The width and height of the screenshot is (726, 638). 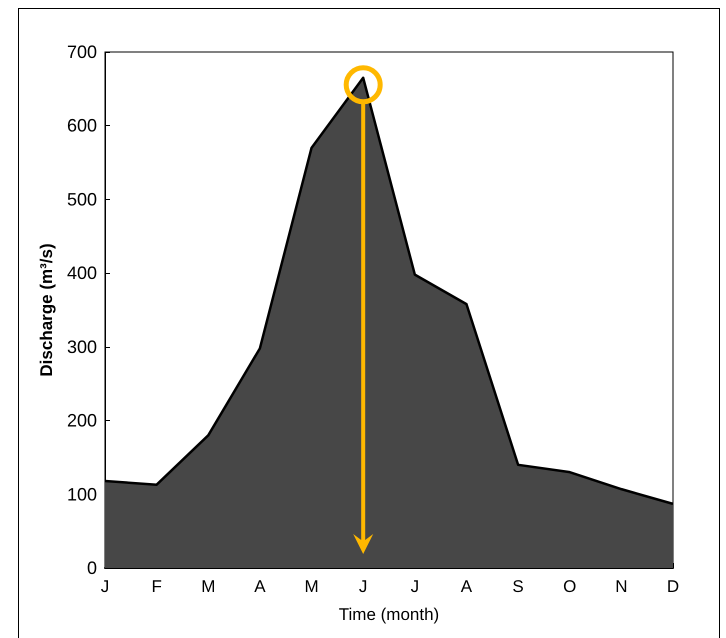 I want to click on x-tick-label: D, so click(x=673, y=586).